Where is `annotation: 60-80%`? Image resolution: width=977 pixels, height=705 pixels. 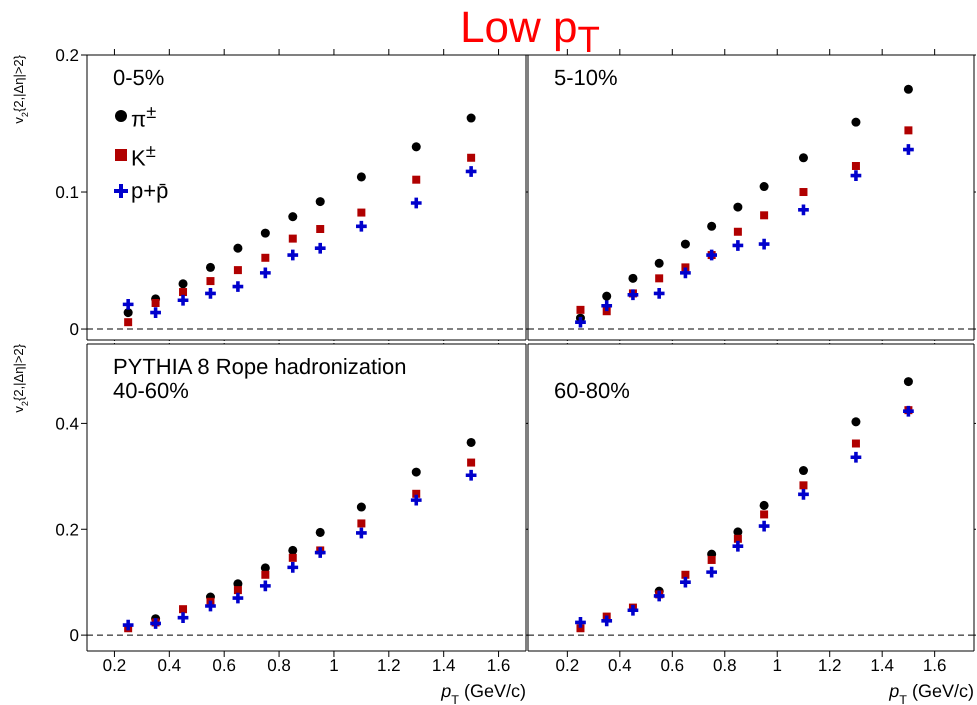
annotation: 60-80% is located at coordinates (592, 390).